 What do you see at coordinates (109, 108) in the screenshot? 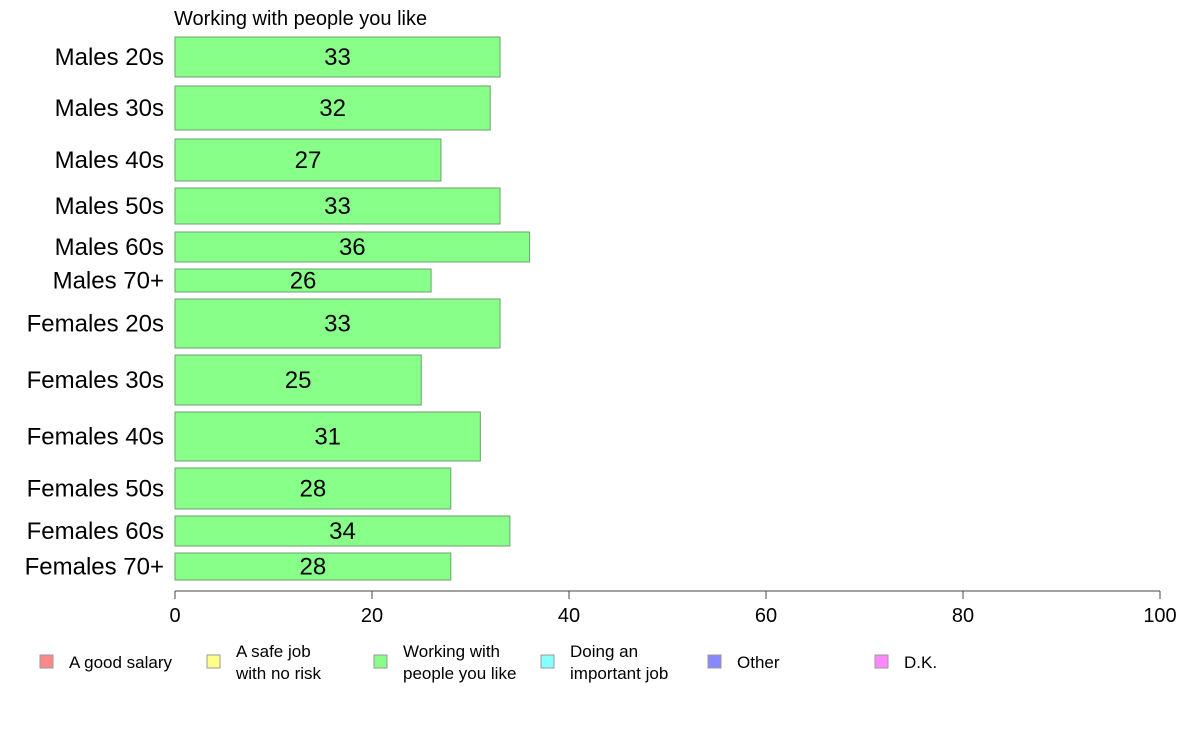
I see `category-label: Males 30s` at bounding box center [109, 108].